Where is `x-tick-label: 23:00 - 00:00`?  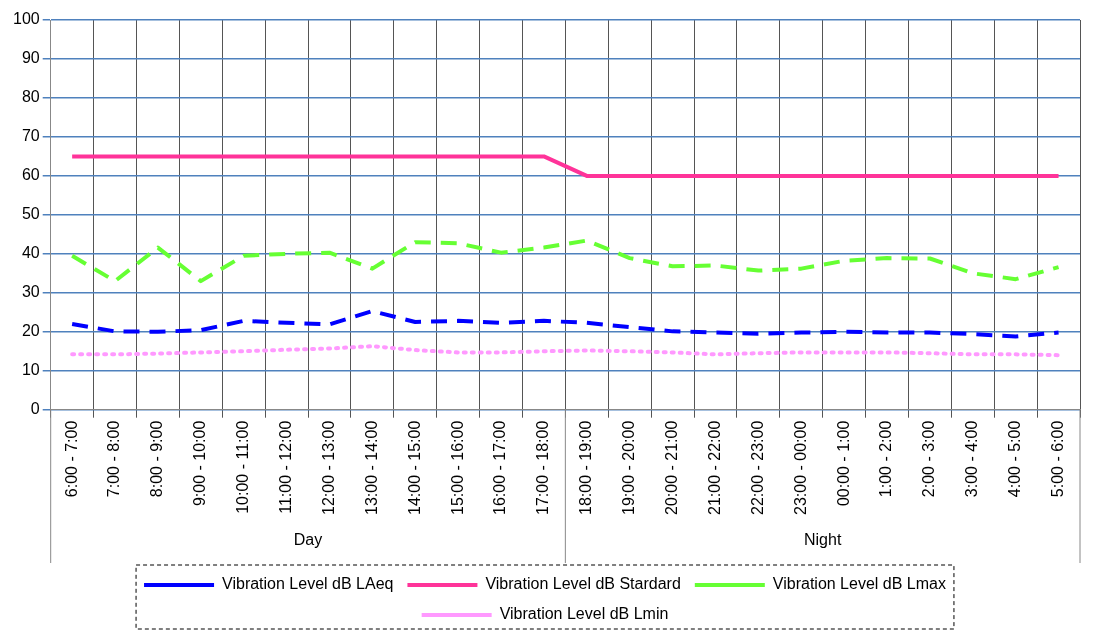
x-tick-label: 23:00 - 00:00 is located at coordinates (800, 467).